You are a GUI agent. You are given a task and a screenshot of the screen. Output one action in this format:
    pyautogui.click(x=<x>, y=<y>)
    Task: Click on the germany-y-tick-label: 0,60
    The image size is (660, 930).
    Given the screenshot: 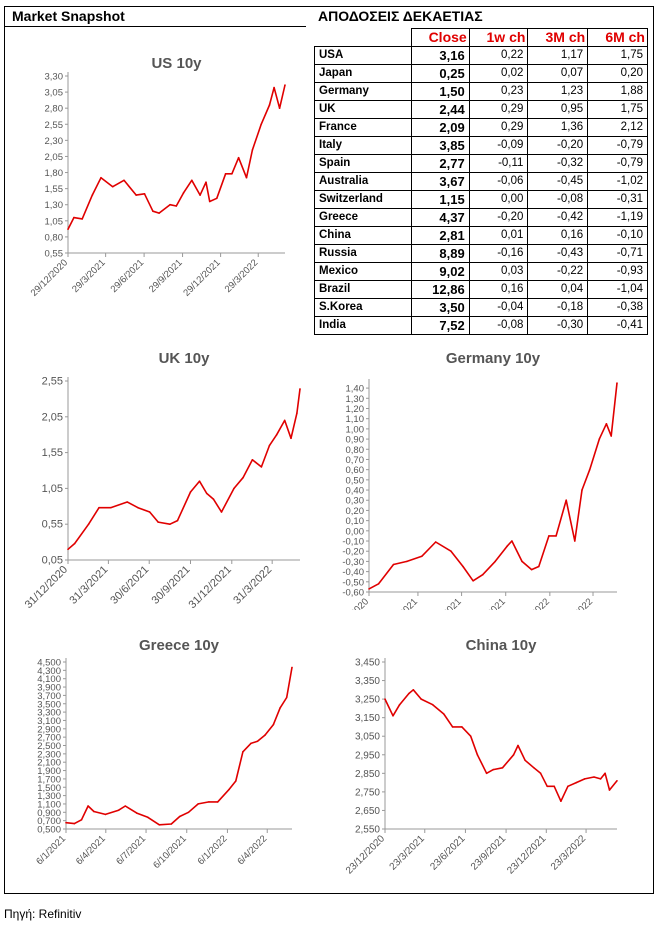 What is the action you would take?
    pyautogui.click(x=355, y=470)
    